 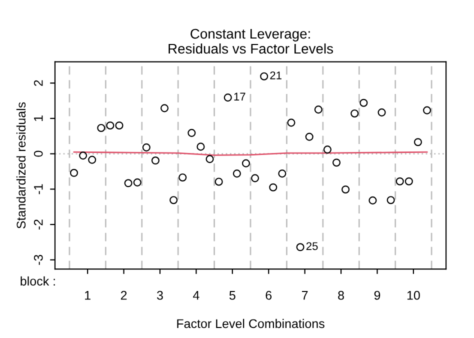 I want to click on x-tick-label: 1, so click(x=87, y=295).